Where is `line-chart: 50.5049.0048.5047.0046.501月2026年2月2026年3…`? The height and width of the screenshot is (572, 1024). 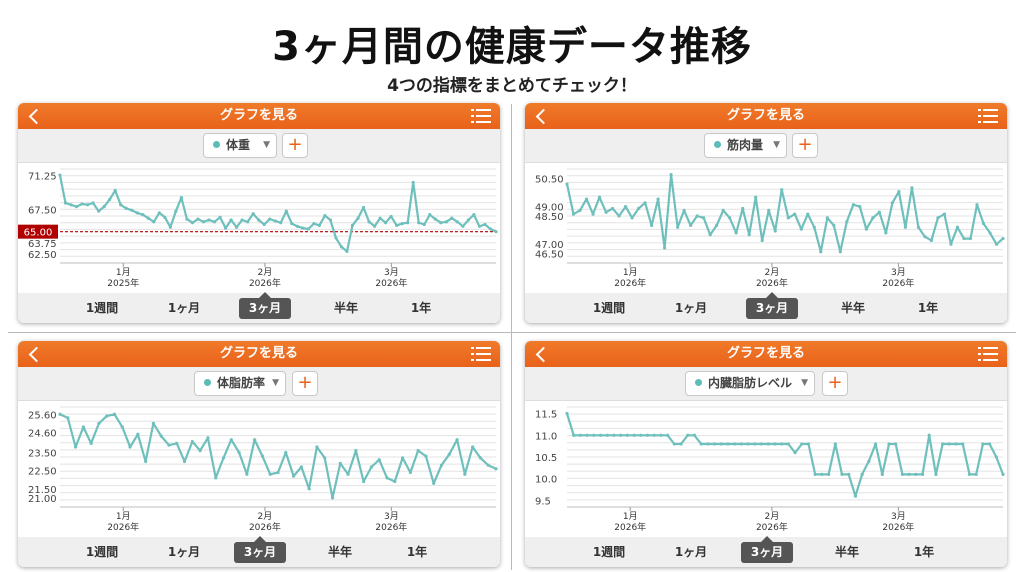
line-chart: 50.5049.0048.5047.0046.501月2026年2月2026年3… is located at coordinates (766, 228).